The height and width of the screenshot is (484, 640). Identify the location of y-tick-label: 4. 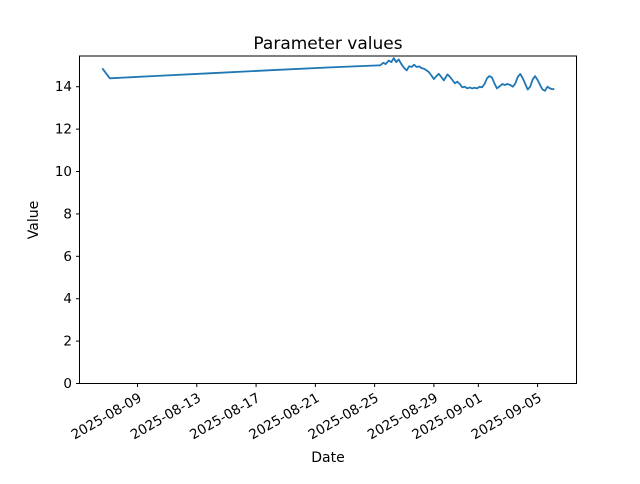
(67, 299).